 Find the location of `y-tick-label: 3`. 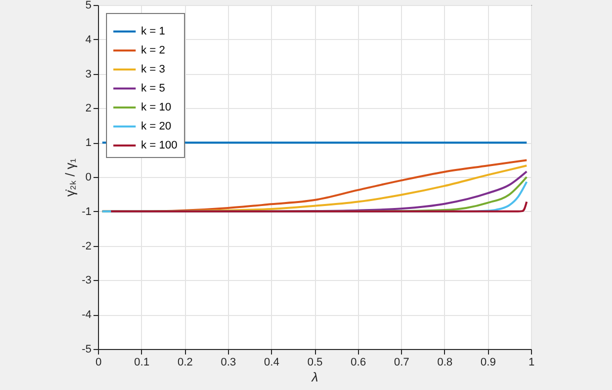

y-tick-label: 3 is located at coordinates (88, 74).